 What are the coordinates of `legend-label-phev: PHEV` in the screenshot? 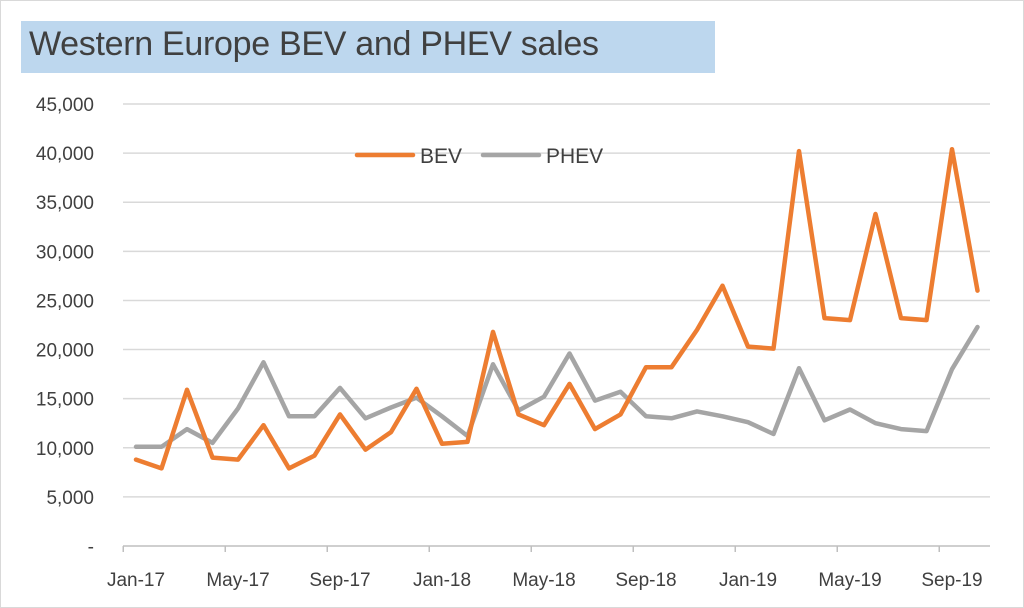 It's located at (574, 156).